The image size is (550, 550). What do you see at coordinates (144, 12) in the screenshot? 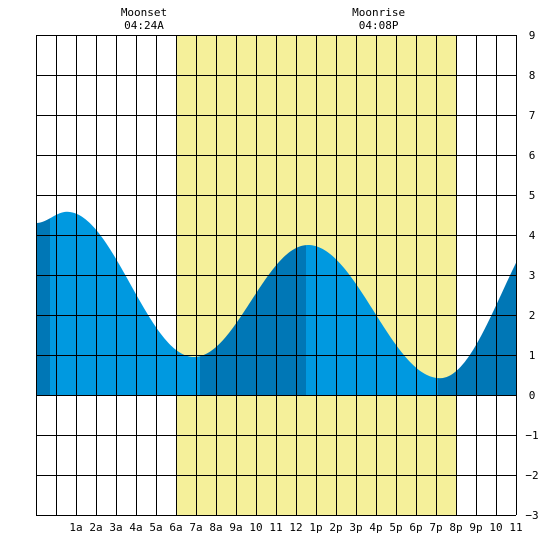
I see `moon-event-label: Moonset` at bounding box center [144, 12].